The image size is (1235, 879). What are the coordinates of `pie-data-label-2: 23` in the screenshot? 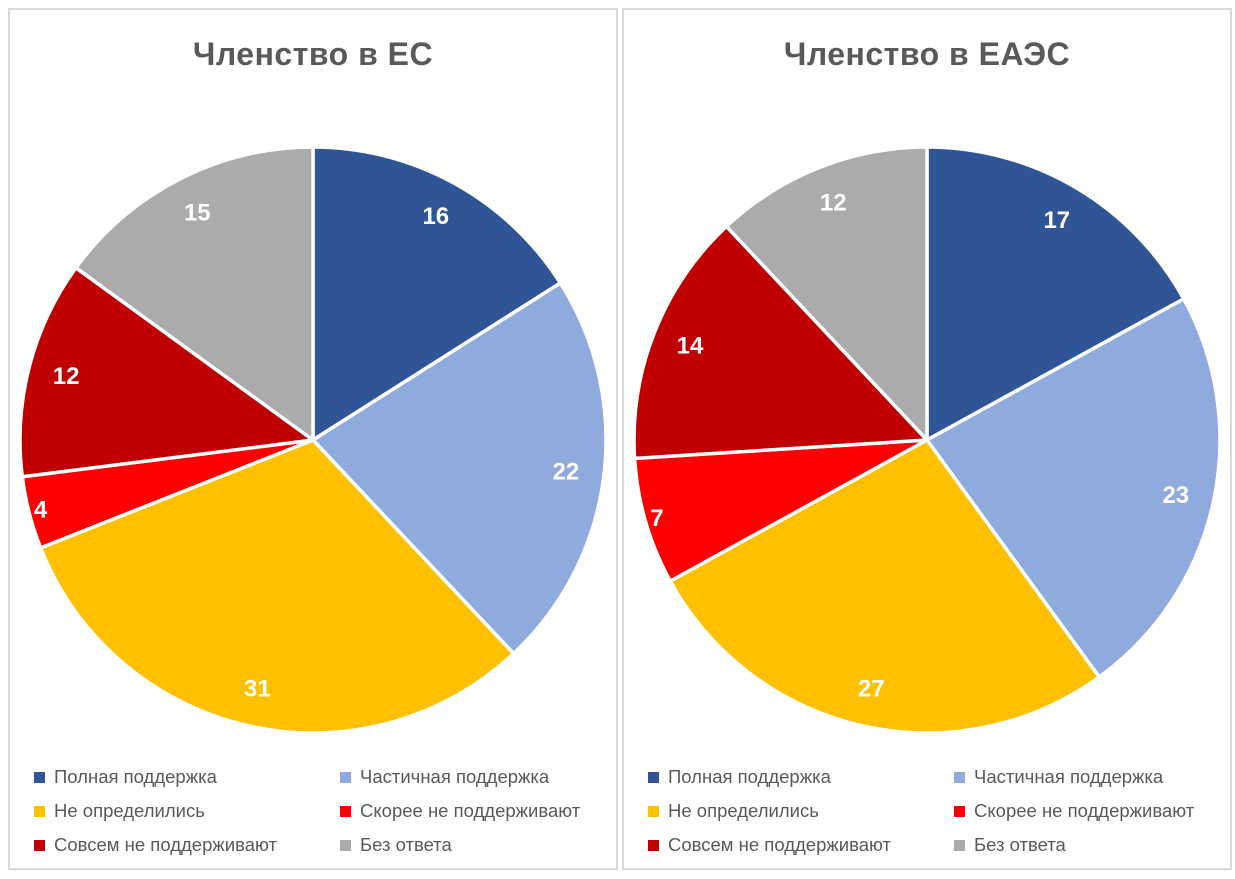 It's located at (1175, 495).